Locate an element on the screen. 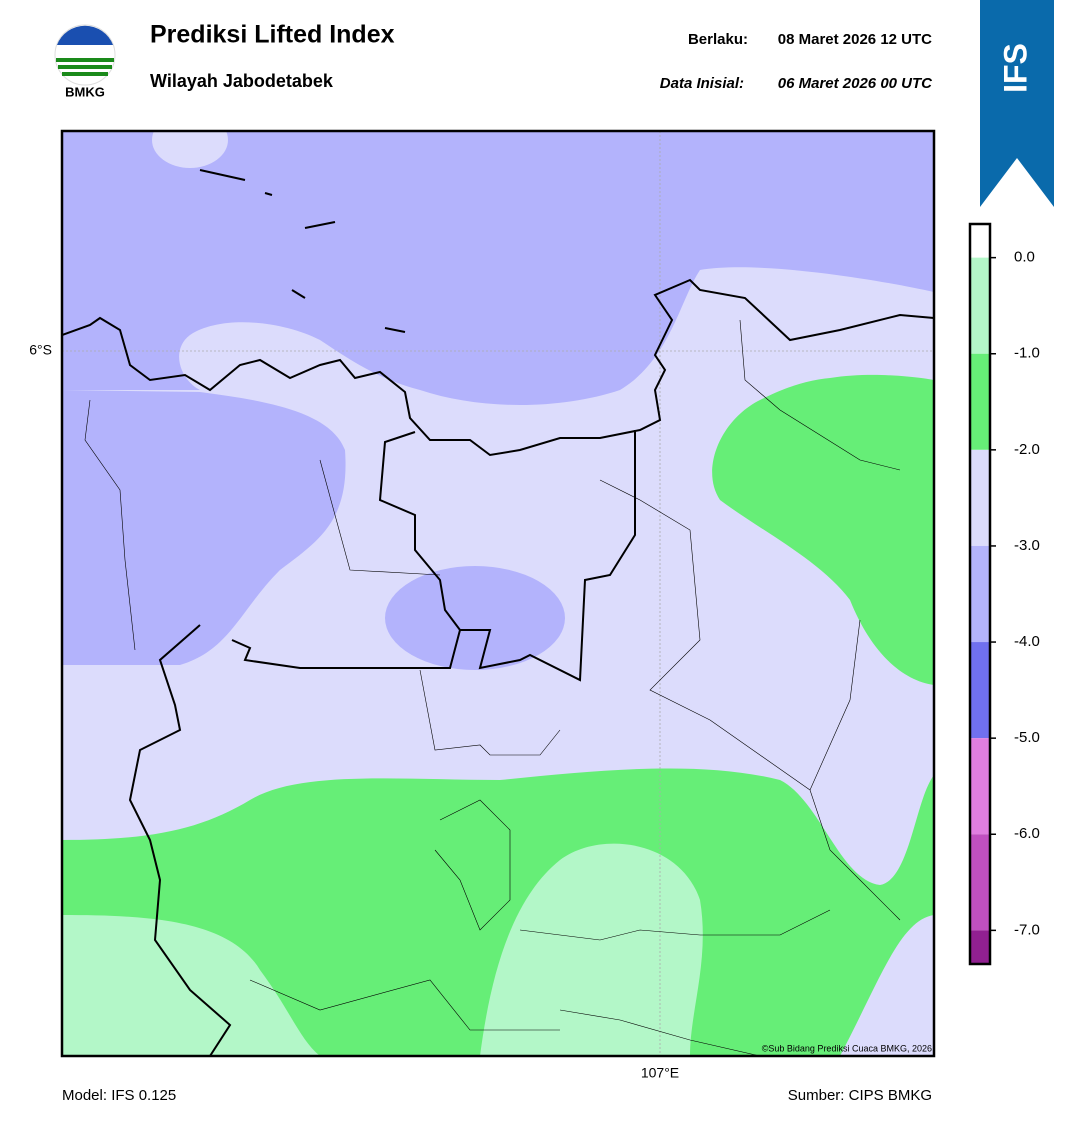 The width and height of the screenshot is (1068, 1133). valid-label: Berlaku: is located at coordinates (718, 39).